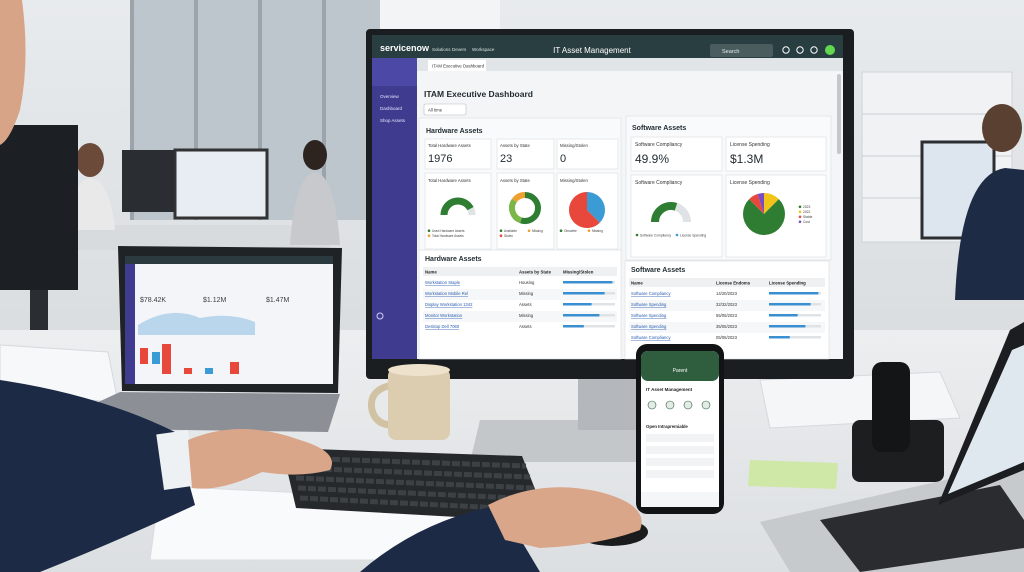  I want to click on row-link: Desktop Dell 7060, so click(442, 326).